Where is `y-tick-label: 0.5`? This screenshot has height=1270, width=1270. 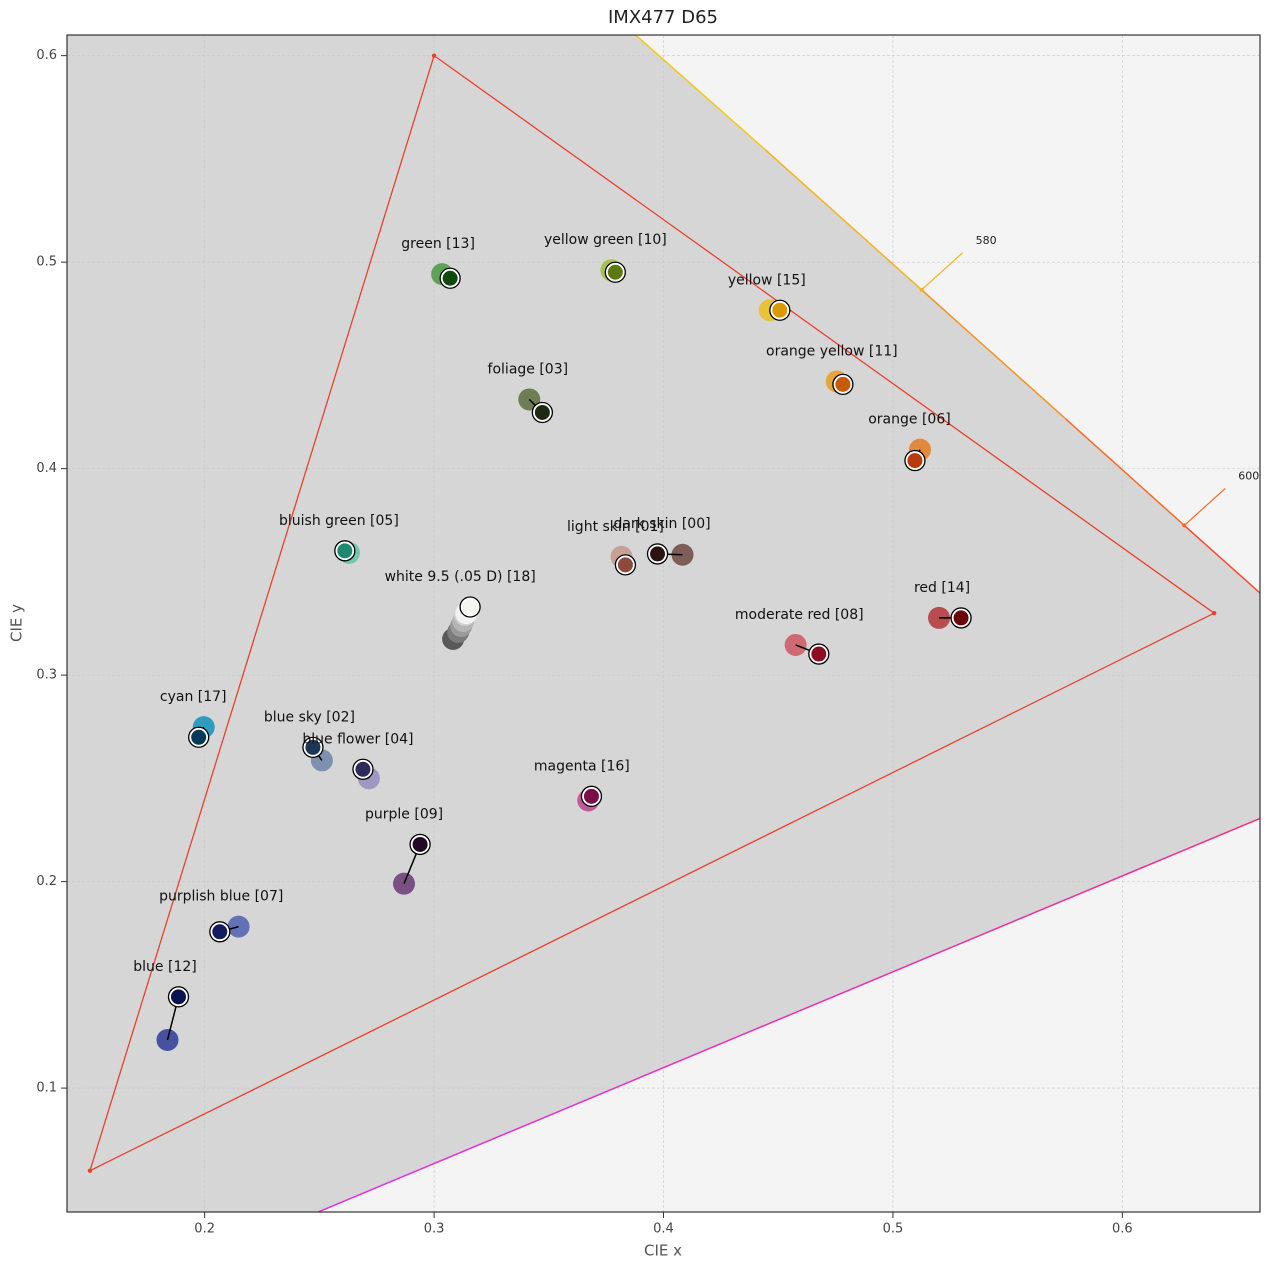
y-tick-label: 0.5 is located at coordinates (46, 262).